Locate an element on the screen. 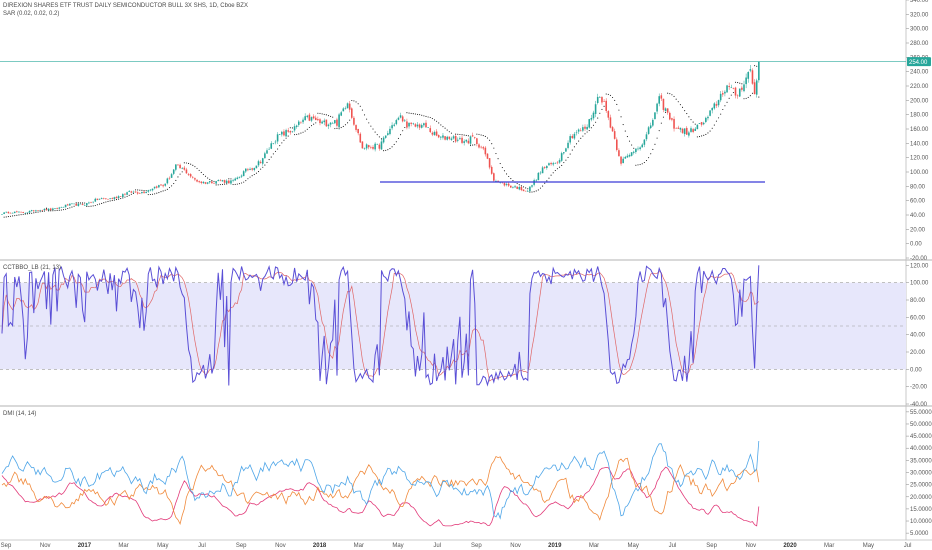 The image size is (932, 550). dmi-axis-tick-label: 45.0000 is located at coordinates (921, 437).